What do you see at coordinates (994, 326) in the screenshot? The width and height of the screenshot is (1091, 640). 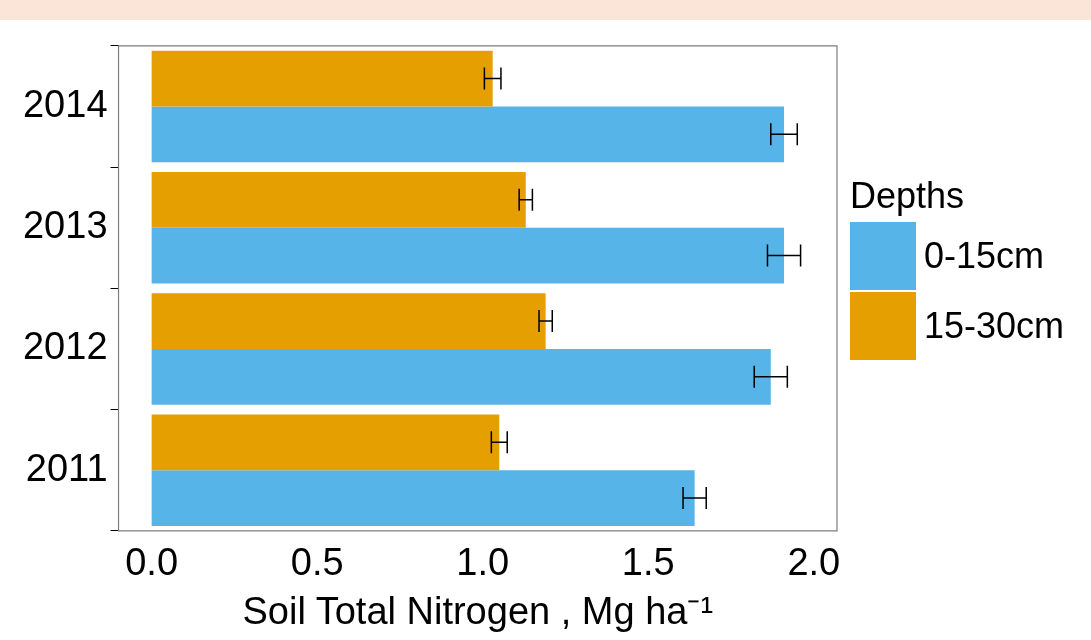 I see `legend-label: 15-30cm` at bounding box center [994, 326].